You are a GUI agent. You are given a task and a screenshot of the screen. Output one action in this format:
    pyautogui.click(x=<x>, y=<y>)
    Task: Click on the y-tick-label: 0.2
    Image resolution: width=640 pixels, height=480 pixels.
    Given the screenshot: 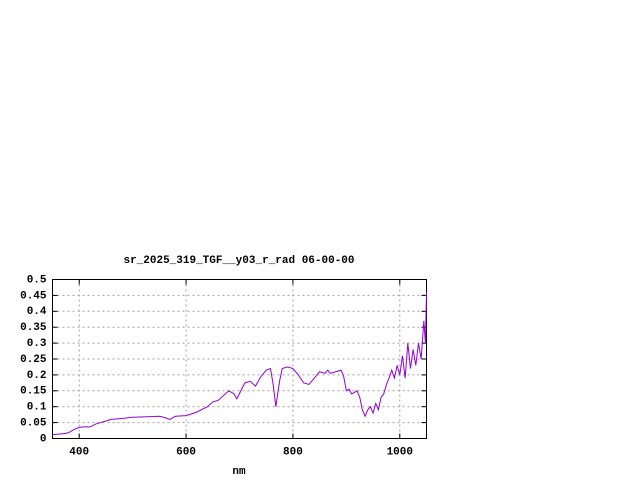 What is the action you would take?
    pyautogui.click(x=37, y=376)
    